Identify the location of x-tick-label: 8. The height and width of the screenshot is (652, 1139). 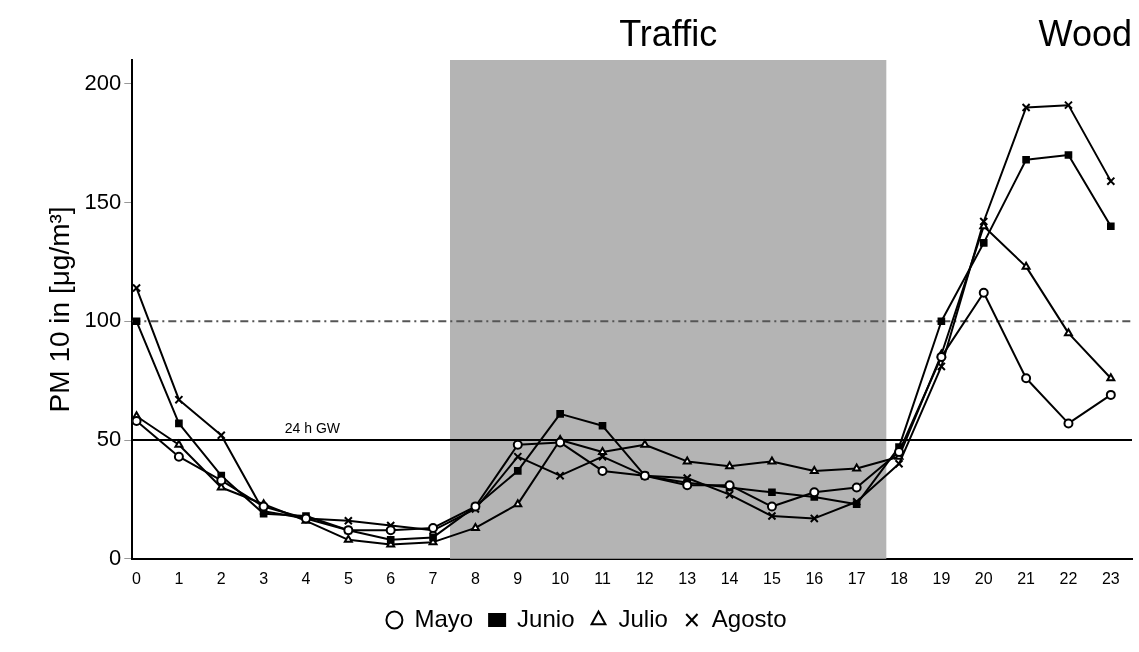
(475, 578).